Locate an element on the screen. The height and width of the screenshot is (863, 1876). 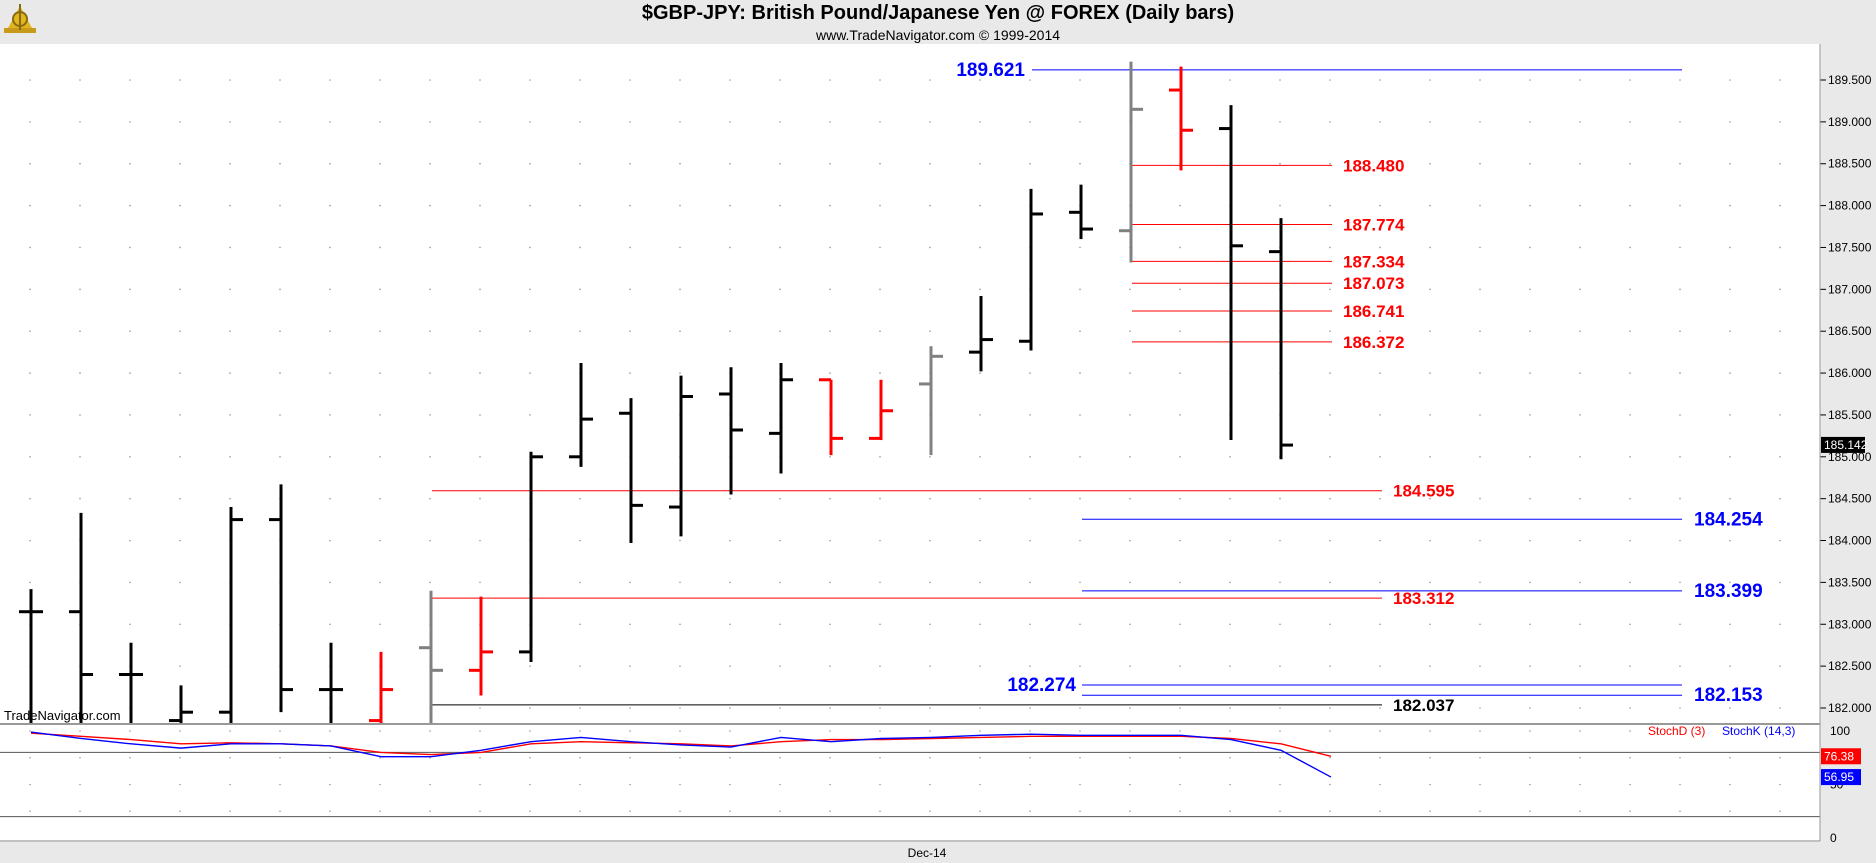
stoch-legend: StochK (14,3) is located at coordinates (1758, 731).